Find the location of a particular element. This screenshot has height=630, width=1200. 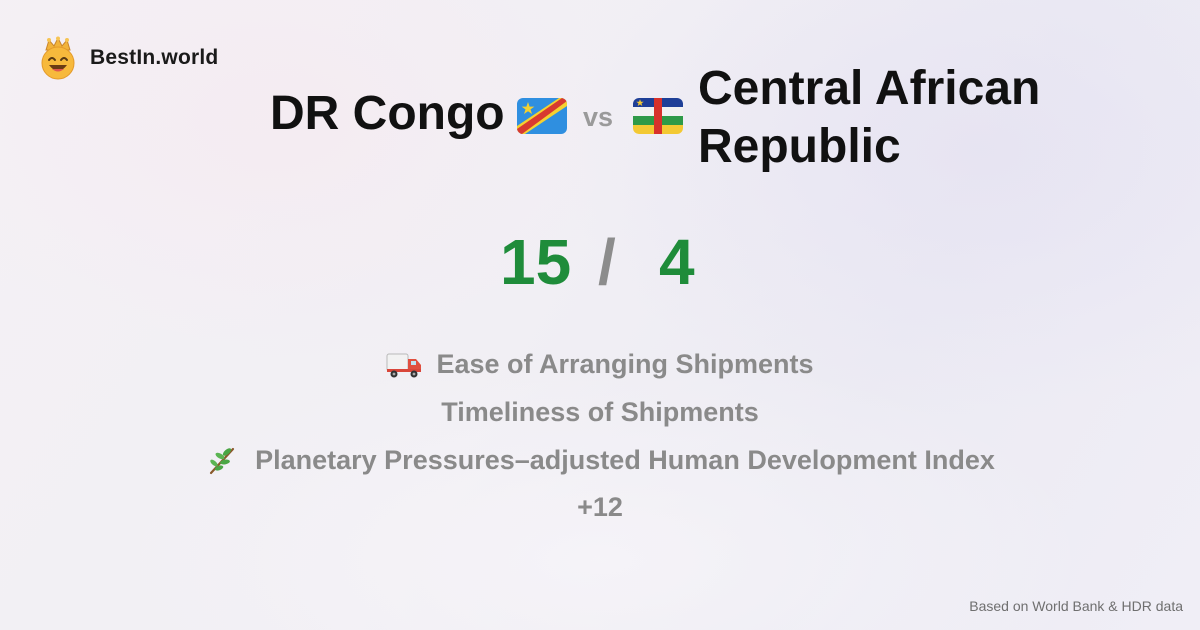

metric-label: Timeliness of Shipments is located at coordinates (600, 411).